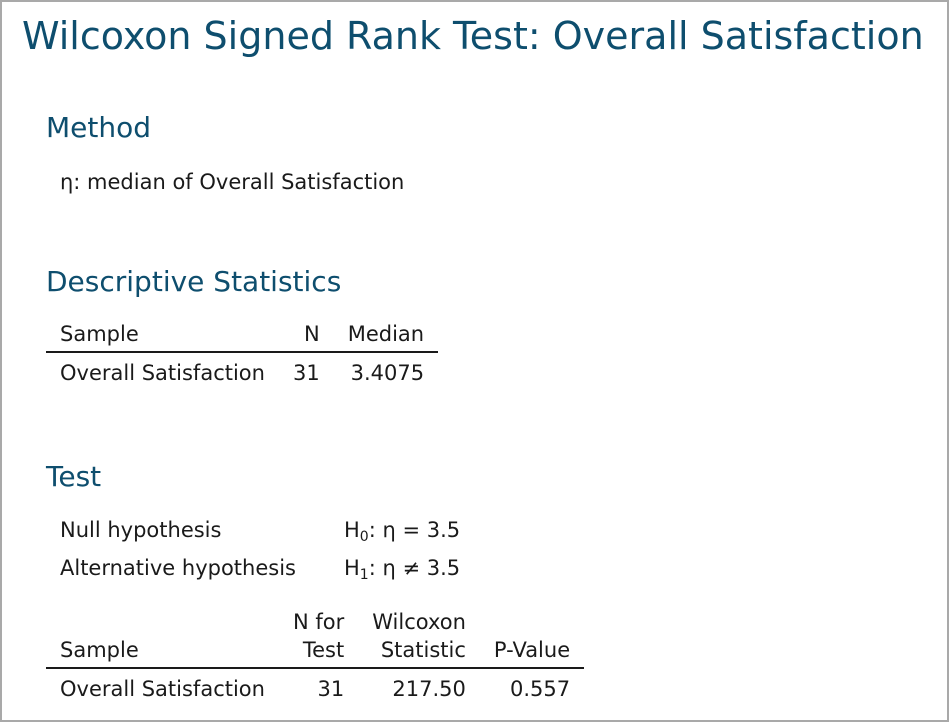 The height and width of the screenshot is (722, 949). I want to click on col-p-value: P-Value, so click(532, 638).